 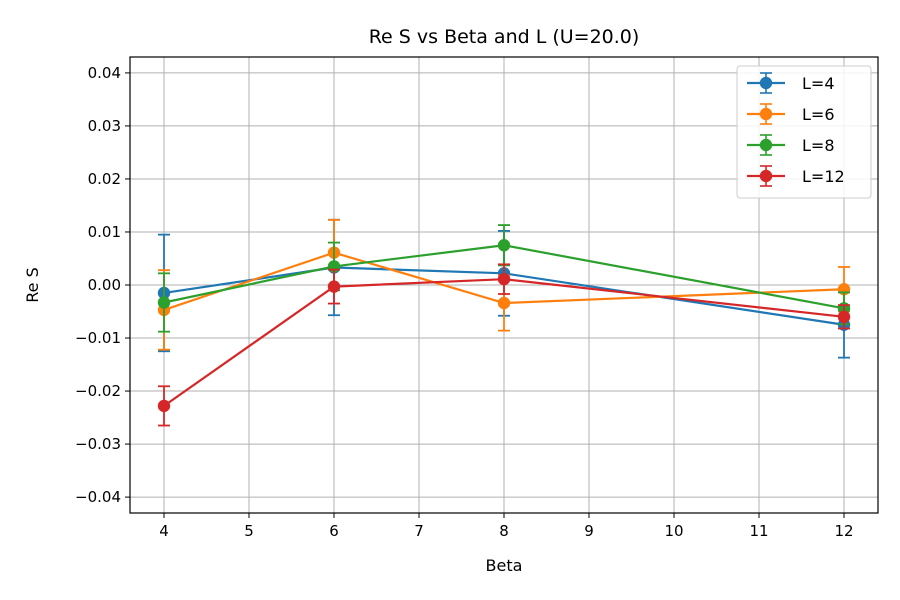 What do you see at coordinates (589, 531) in the screenshot?
I see `x-tick-label: 9` at bounding box center [589, 531].